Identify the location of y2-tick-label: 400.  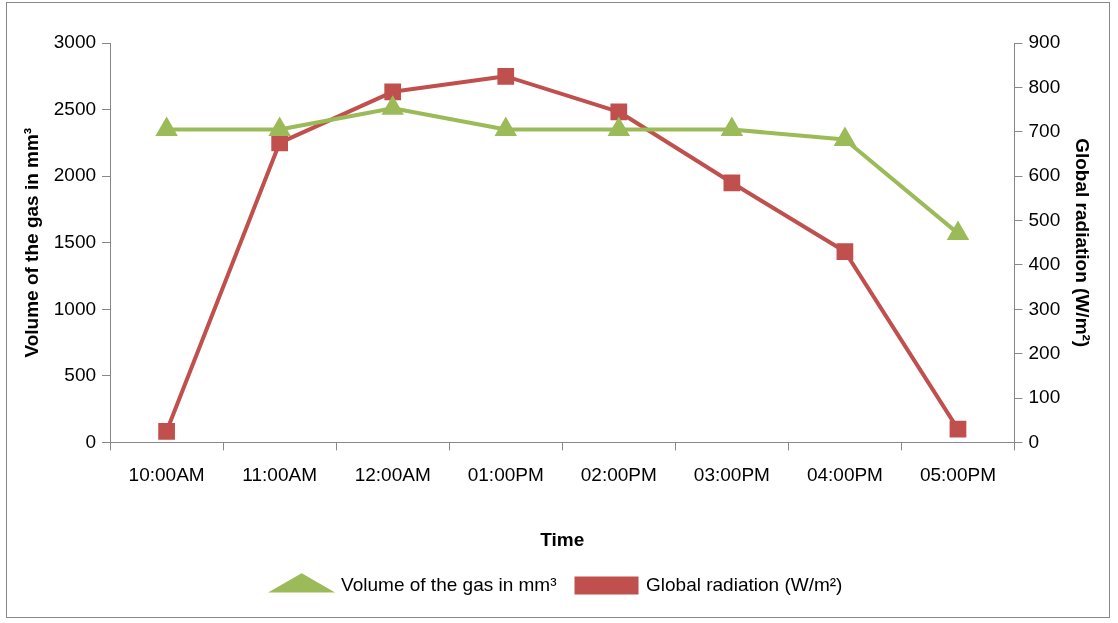
(1044, 264).